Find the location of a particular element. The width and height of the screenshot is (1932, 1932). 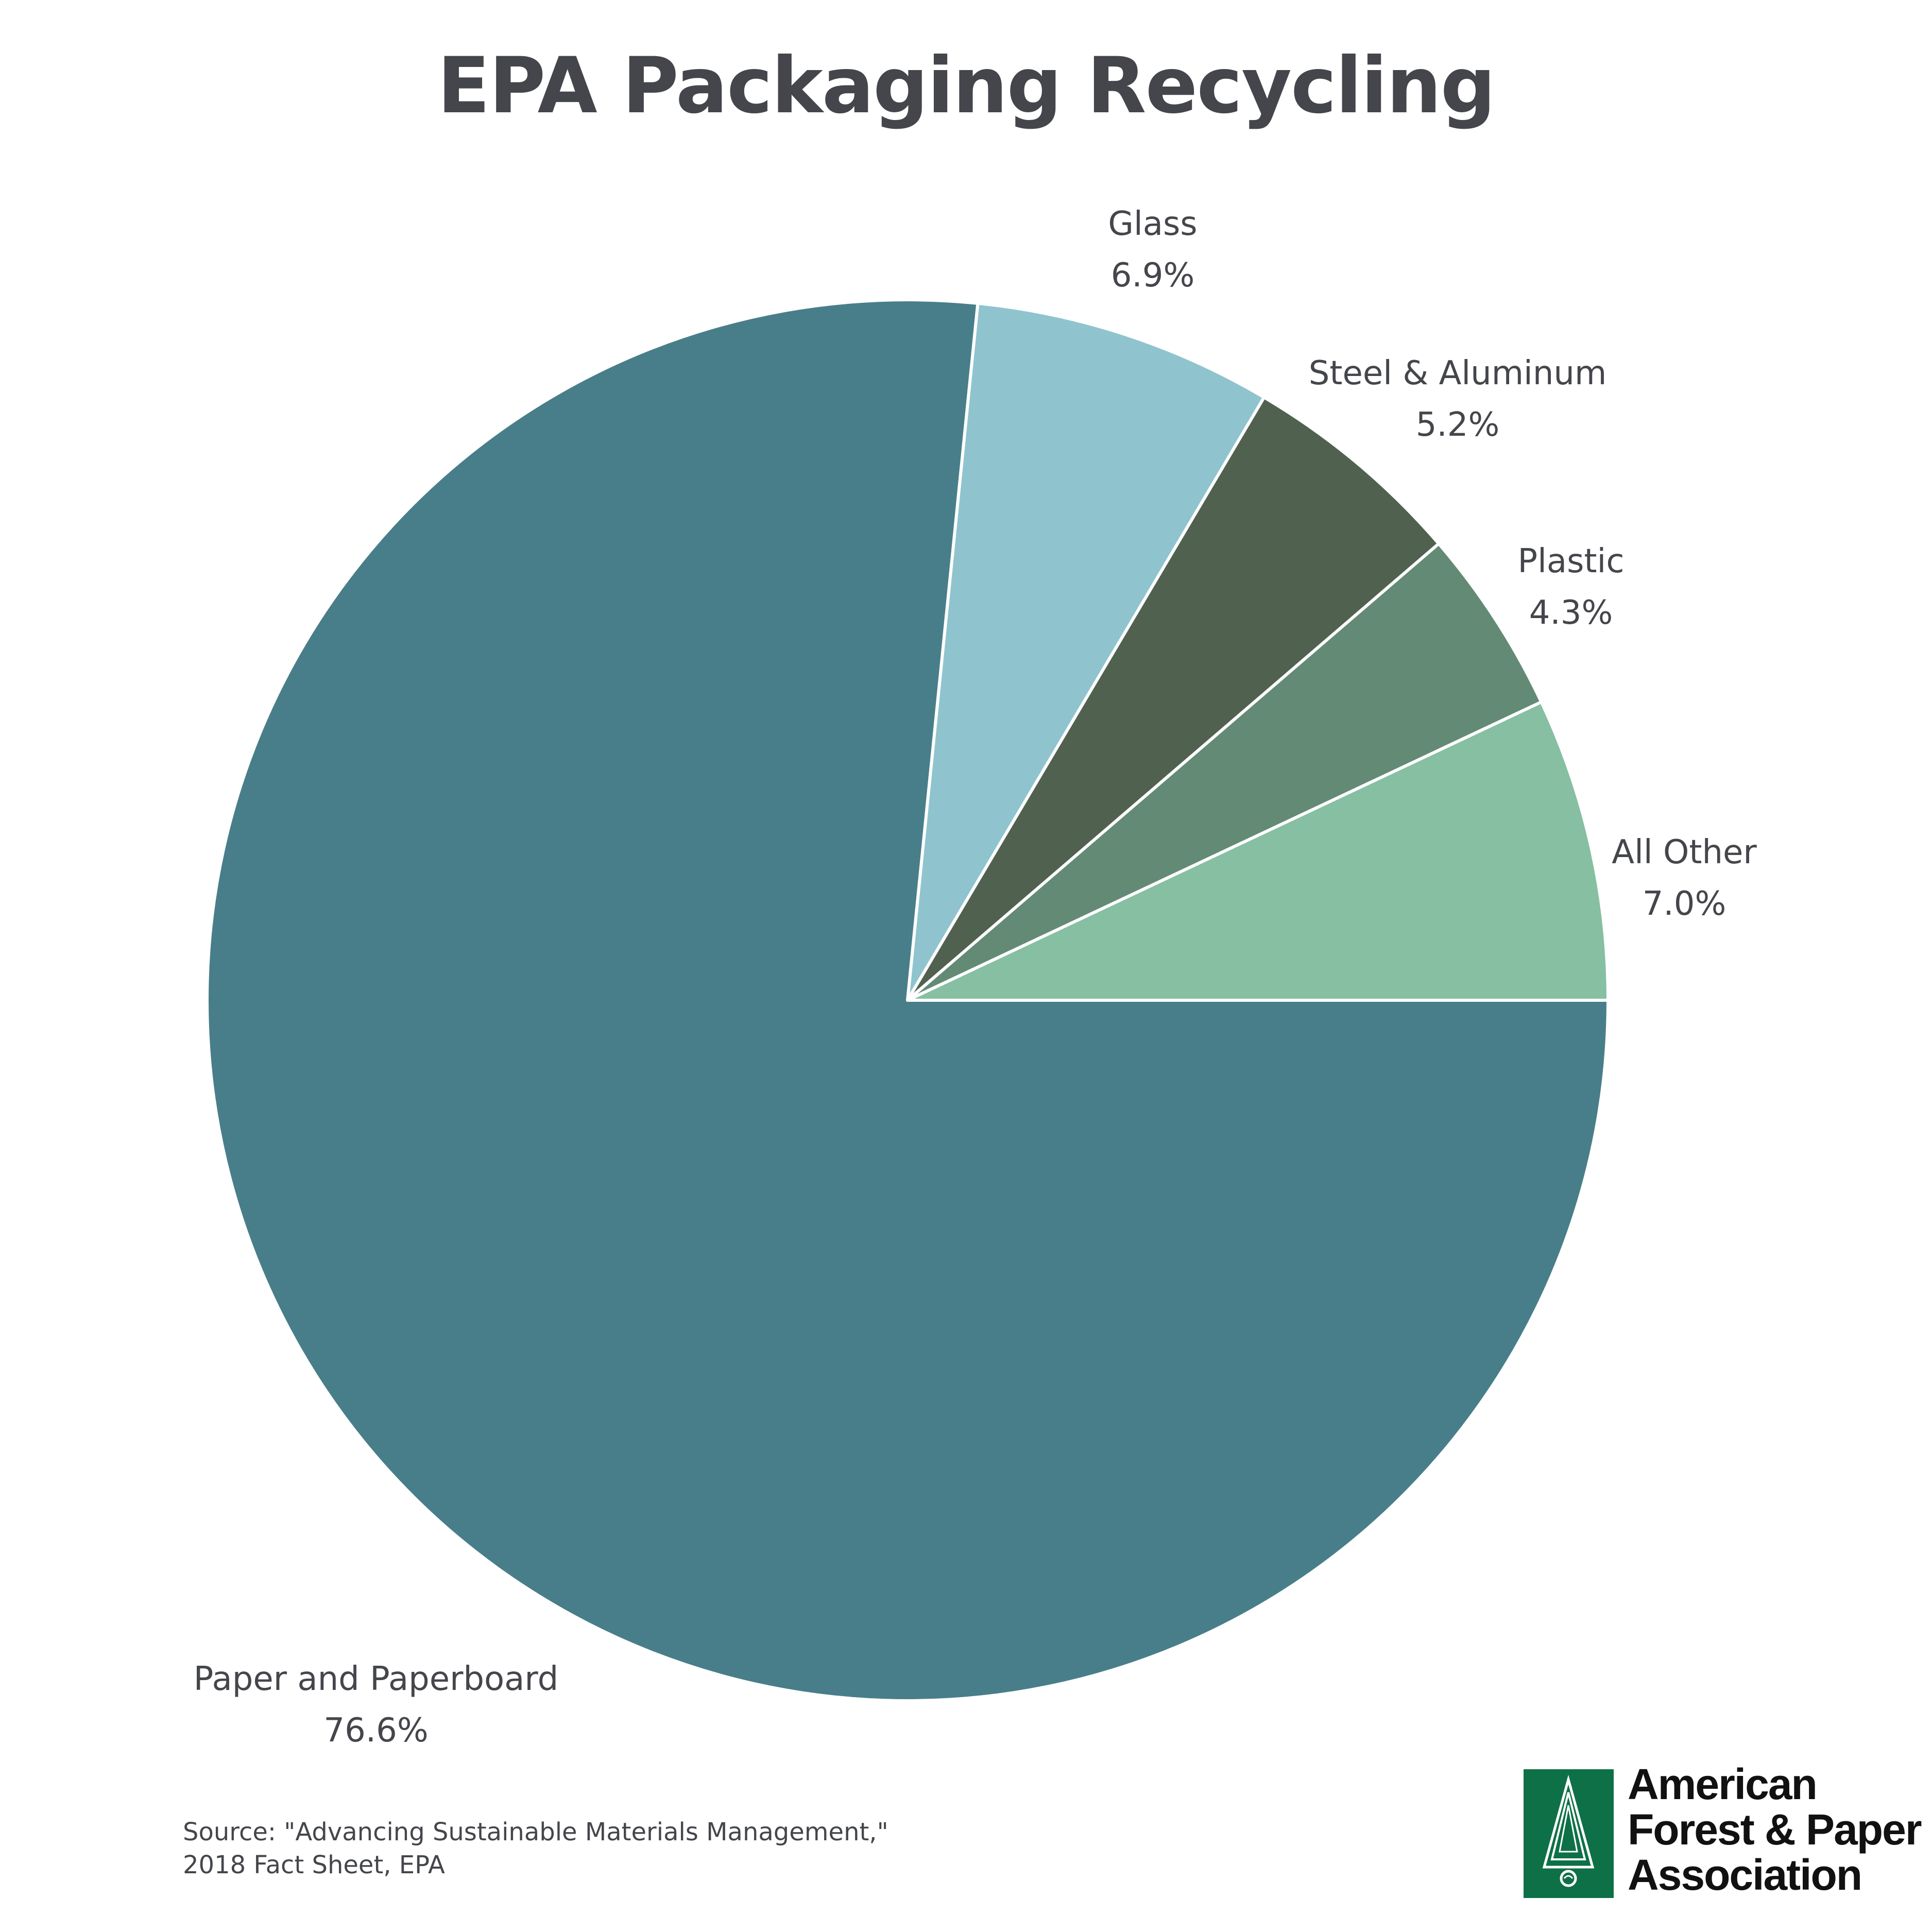

slice-label-plastic: Plastic 4.3% is located at coordinates (1571, 587).